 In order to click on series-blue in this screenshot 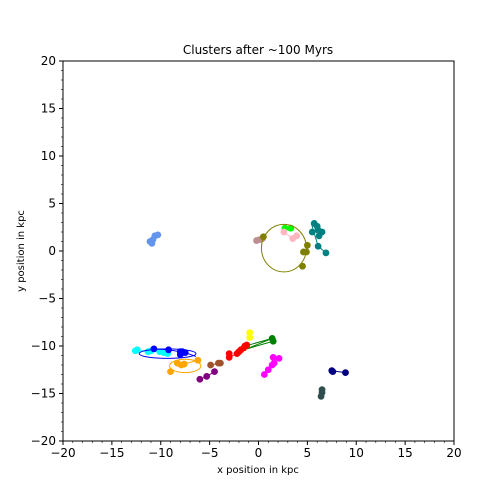, I will do `click(167, 352)`.